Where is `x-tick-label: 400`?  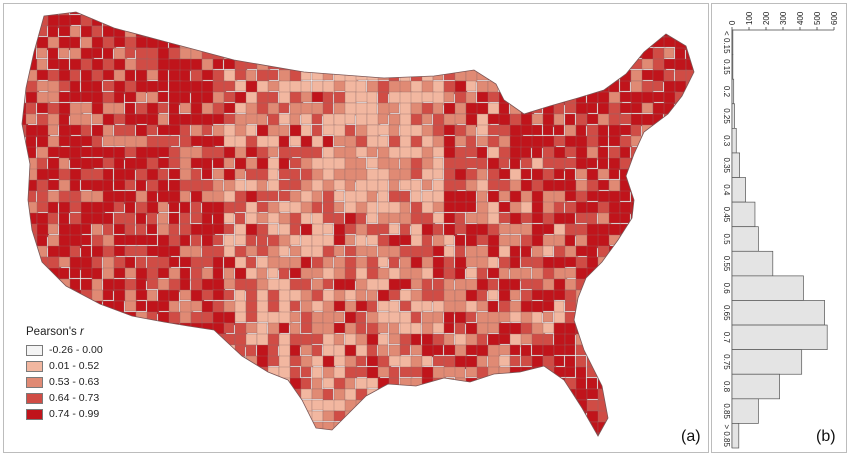 x-tick-label: 400 is located at coordinates (800, 18).